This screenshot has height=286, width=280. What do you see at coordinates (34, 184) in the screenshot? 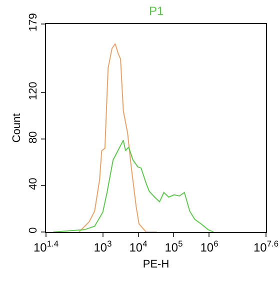
I see `y-tick-label: 40` at bounding box center [34, 184].